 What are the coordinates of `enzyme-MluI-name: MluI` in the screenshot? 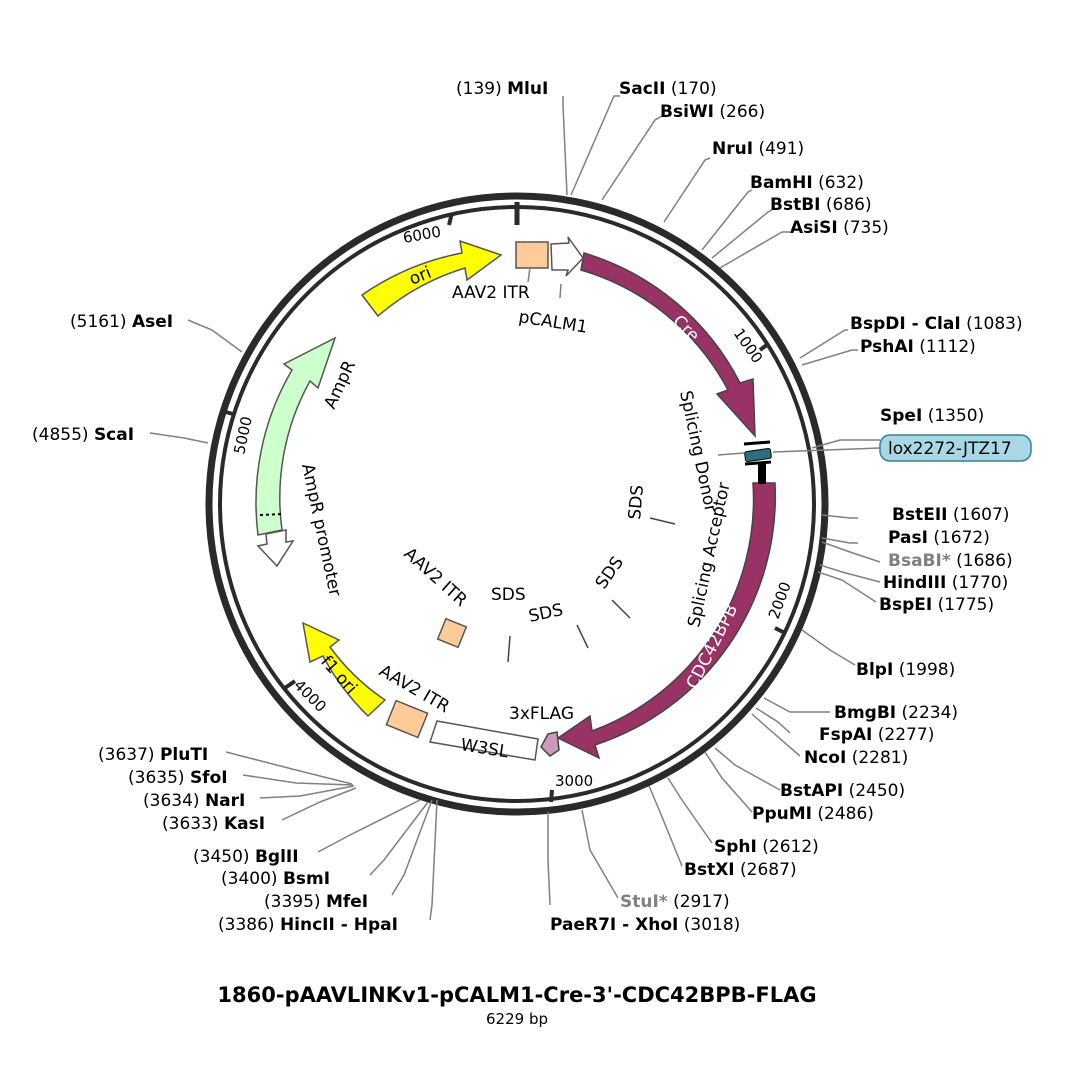 It's located at (527, 89).